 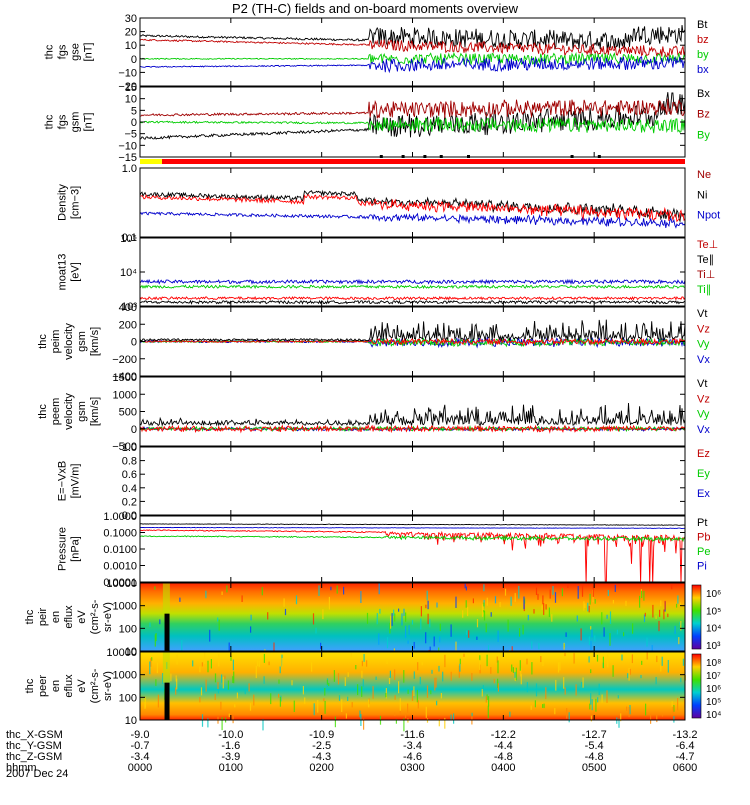 I want to click on peer_spec-ylabel: (cm²-s-, so click(x=95, y=685).